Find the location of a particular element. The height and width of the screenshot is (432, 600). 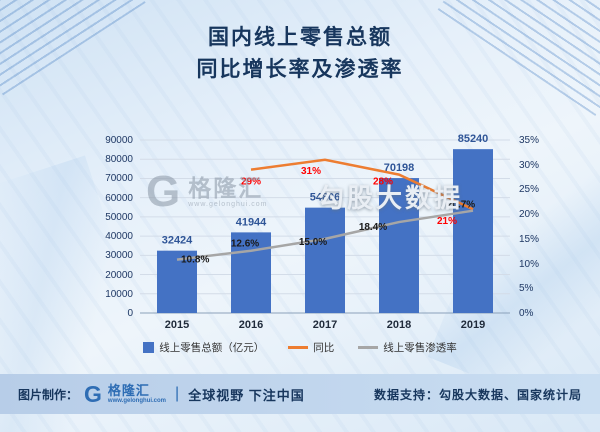

line-data-label: 29% is located at coordinates (251, 182).